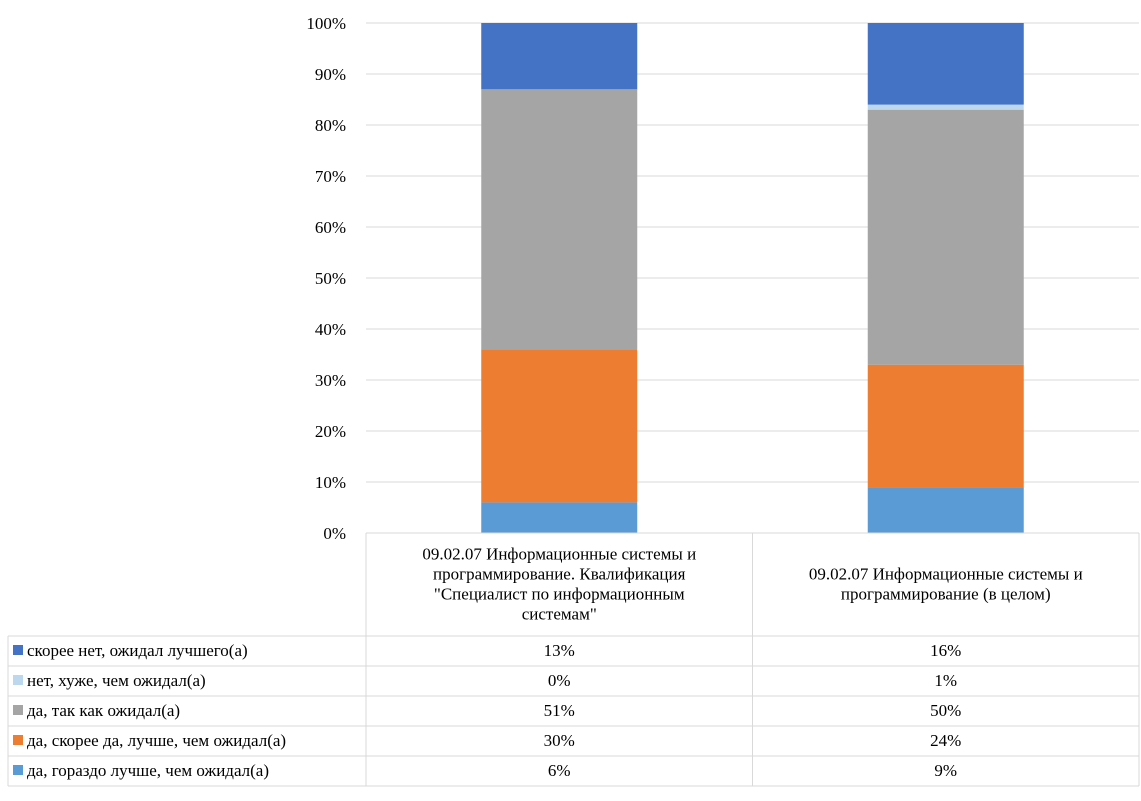 The width and height of the screenshot is (1141, 801). What do you see at coordinates (559, 740) in the screenshot?
I see `data-label: 30%` at bounding box center [559, 740].